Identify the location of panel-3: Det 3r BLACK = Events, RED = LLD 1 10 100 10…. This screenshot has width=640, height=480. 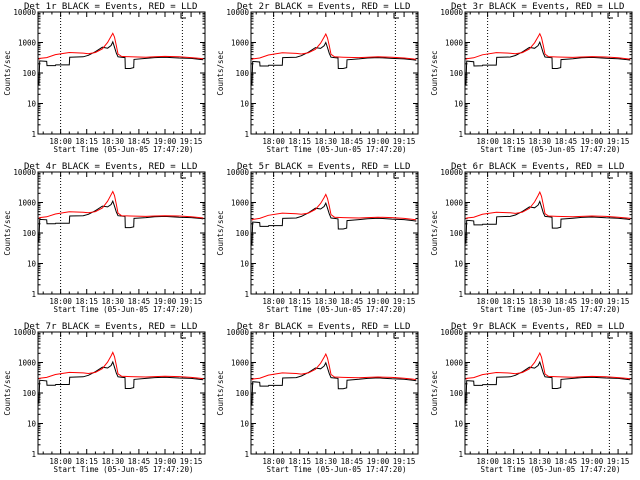
(531, 78).